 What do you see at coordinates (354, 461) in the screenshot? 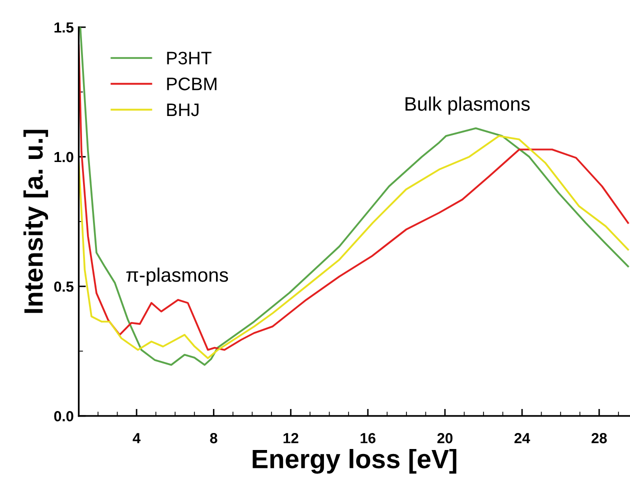
I see `x-axis-title: Energy loss [eV]` at bounding box center [354, 461].